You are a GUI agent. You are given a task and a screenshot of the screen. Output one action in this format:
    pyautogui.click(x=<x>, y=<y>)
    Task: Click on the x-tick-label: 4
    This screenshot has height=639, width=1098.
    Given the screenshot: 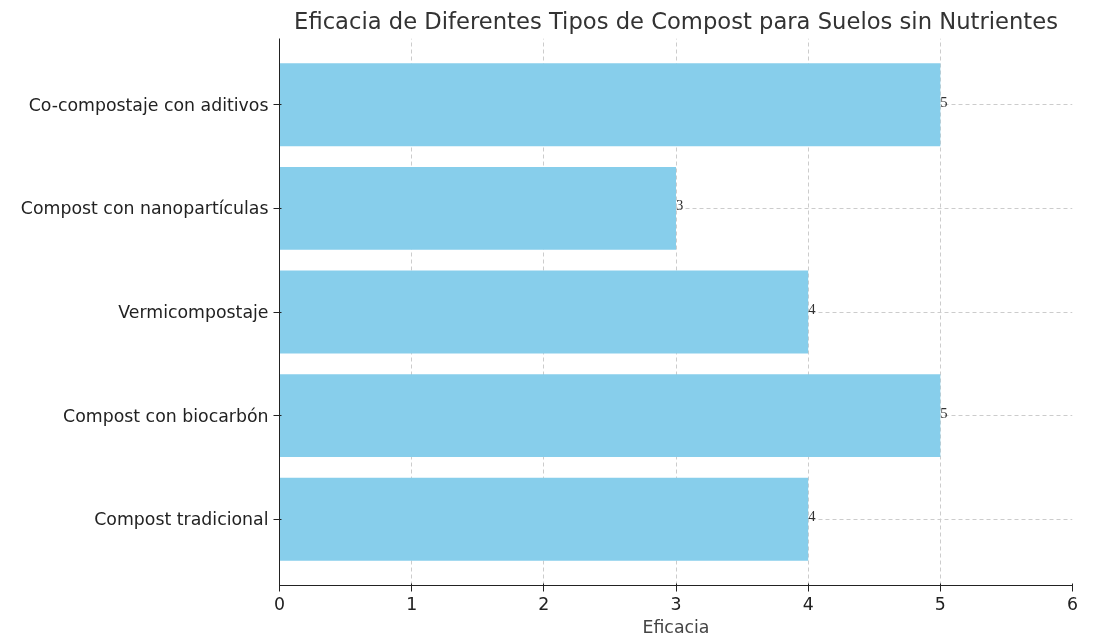 What is the action you would take?
    pyautogui.click(x=808, y=603)
    